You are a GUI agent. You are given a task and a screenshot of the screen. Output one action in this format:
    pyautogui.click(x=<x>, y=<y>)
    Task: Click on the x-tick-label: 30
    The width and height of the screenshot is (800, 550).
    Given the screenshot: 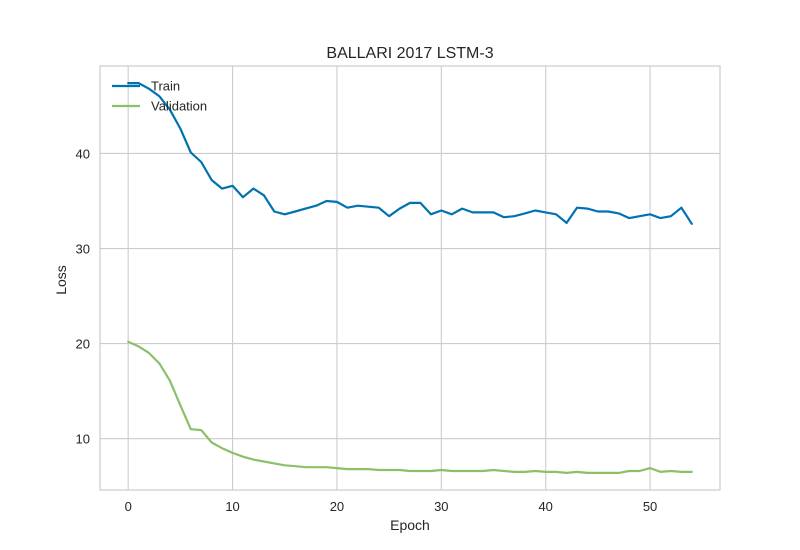 What is the action you would take?
    pyautogui.click(x=441, y=506)
    